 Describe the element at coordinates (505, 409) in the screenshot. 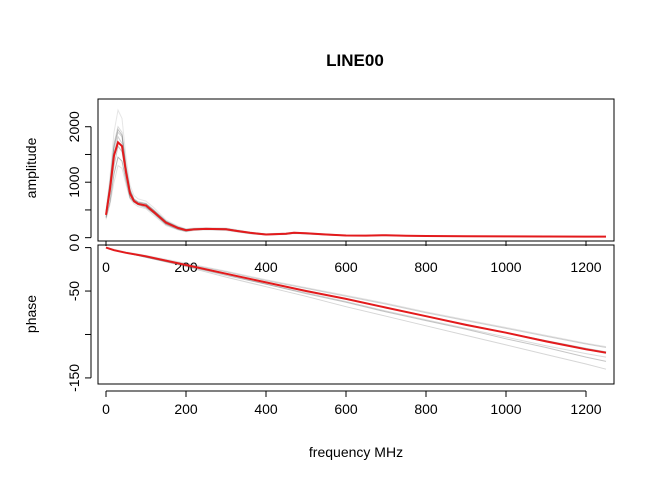

I see `phase-x-tick-label-5: 1000` at that location.